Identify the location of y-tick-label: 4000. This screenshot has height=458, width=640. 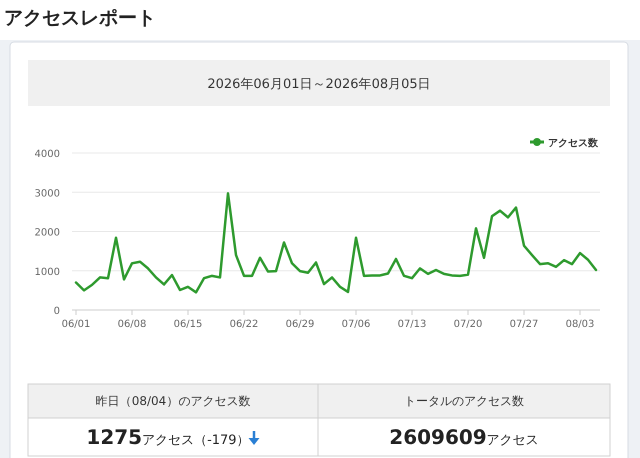
(47, 154).